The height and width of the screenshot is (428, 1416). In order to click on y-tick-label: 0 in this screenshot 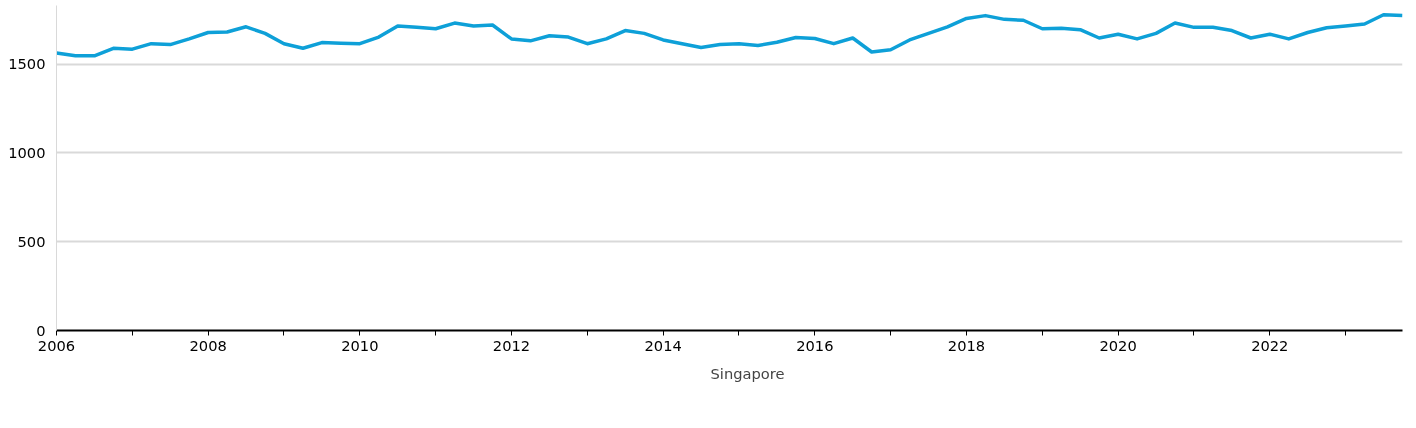, I will do `click(41, 330)`.